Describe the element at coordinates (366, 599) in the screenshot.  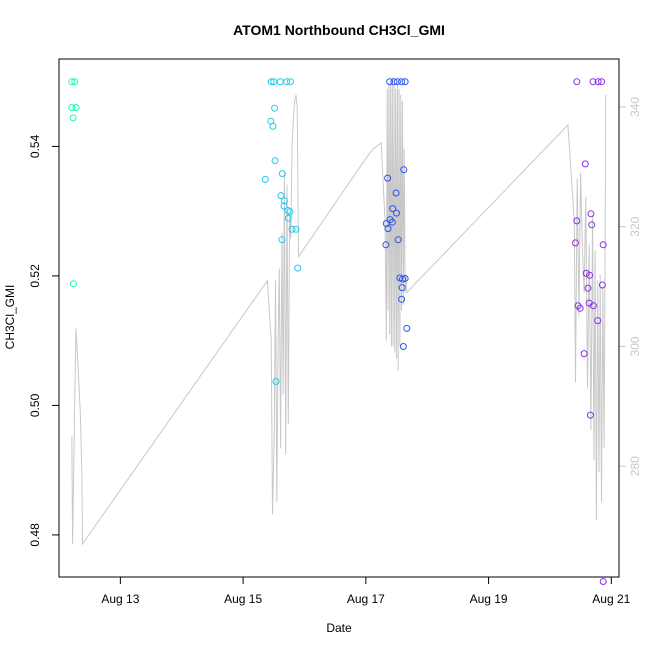
I see `x-tick-label: Aug 17` at that location.